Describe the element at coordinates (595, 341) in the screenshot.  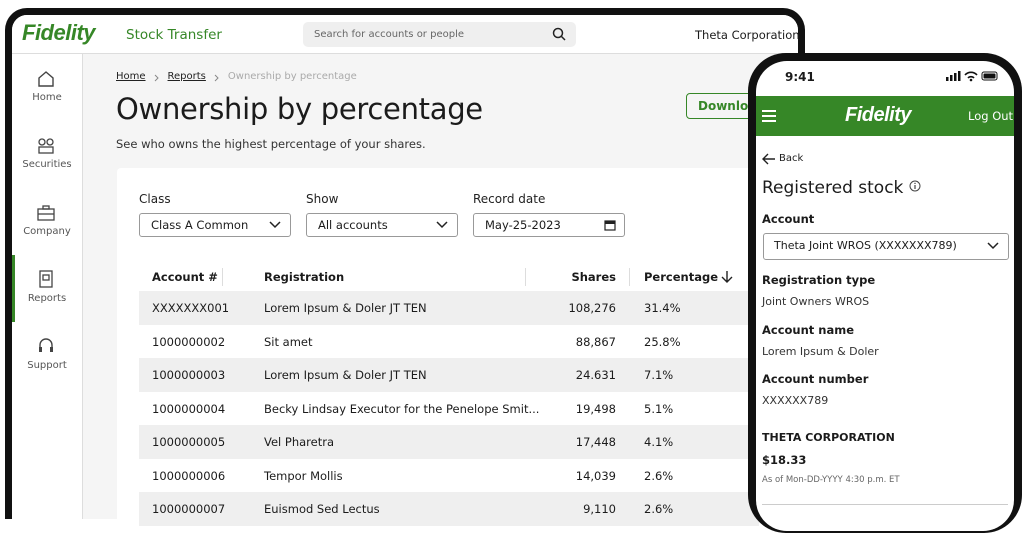
I see `table-cell: 88,867` at that location.